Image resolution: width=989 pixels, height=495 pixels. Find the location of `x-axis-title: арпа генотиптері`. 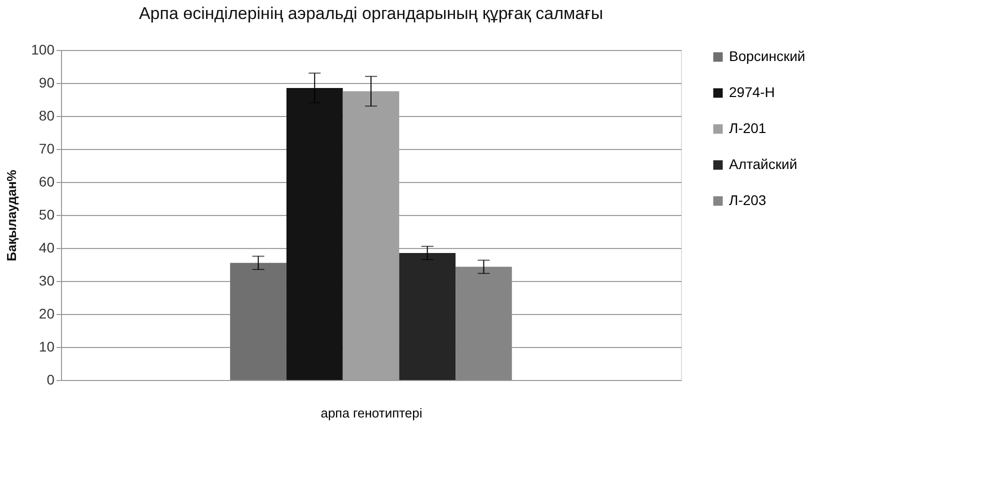

x-axis-title: арпа генотиптері is located at coordinates (371, 413).